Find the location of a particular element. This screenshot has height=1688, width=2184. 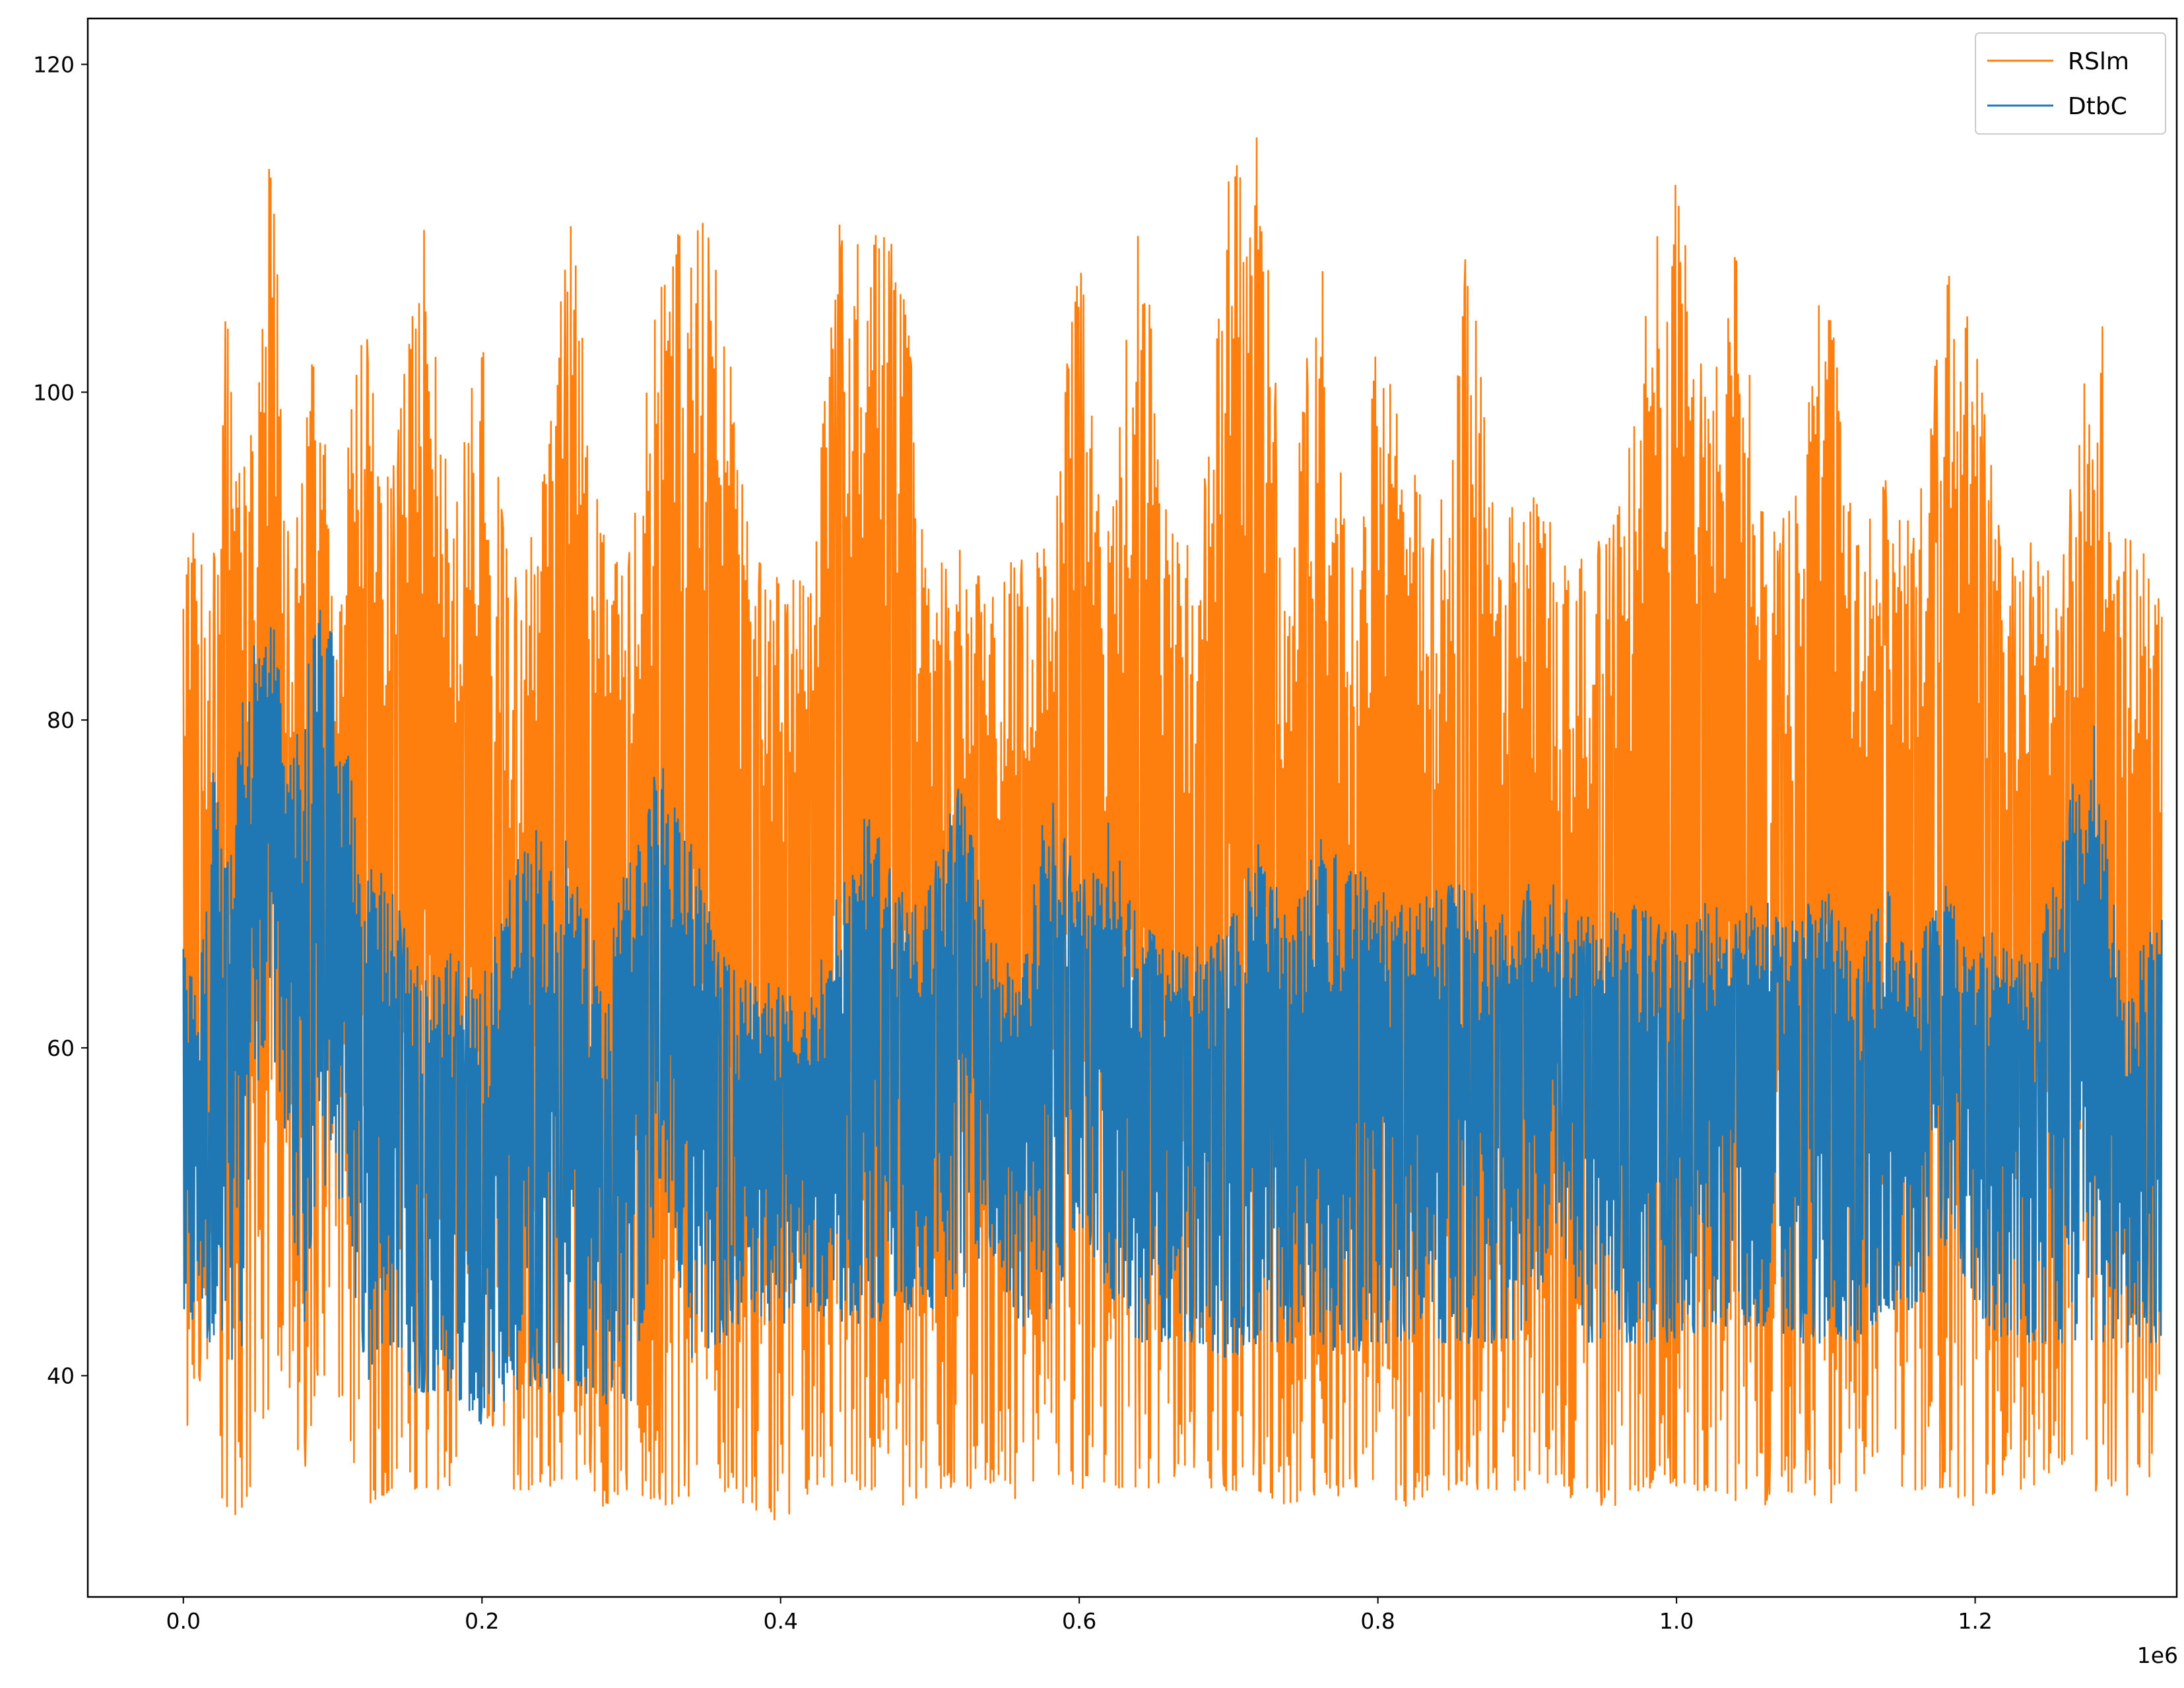

y-tick-label: 120 is located at coordinates (54, 65).